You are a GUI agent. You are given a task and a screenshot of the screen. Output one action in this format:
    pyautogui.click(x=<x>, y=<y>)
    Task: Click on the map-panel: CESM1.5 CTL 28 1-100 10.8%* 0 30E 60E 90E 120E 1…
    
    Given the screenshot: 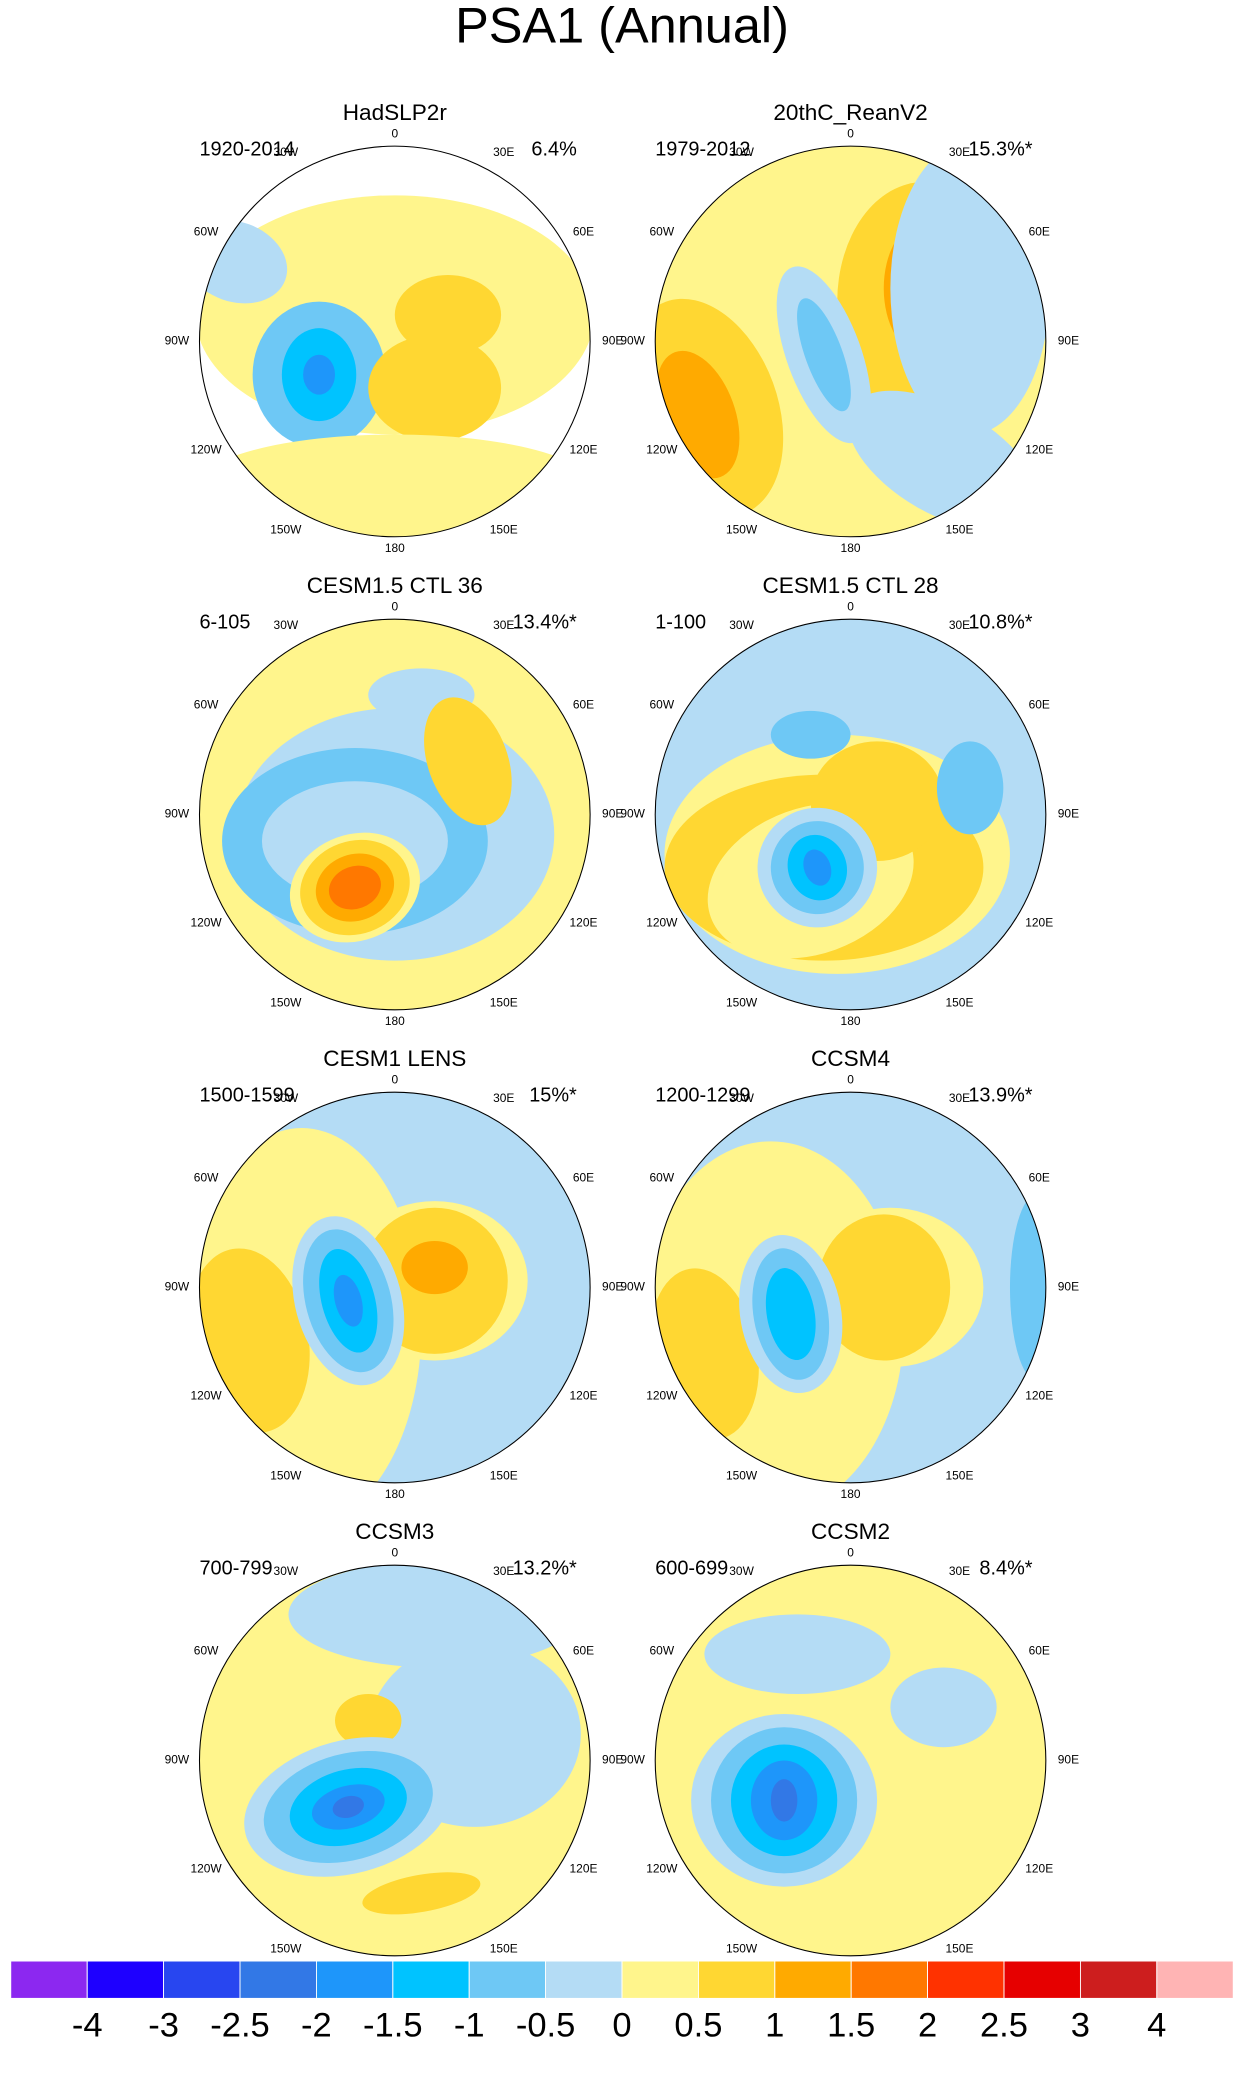 What is the action you would take?
    pyautogui.click(x=849, y=800)
    